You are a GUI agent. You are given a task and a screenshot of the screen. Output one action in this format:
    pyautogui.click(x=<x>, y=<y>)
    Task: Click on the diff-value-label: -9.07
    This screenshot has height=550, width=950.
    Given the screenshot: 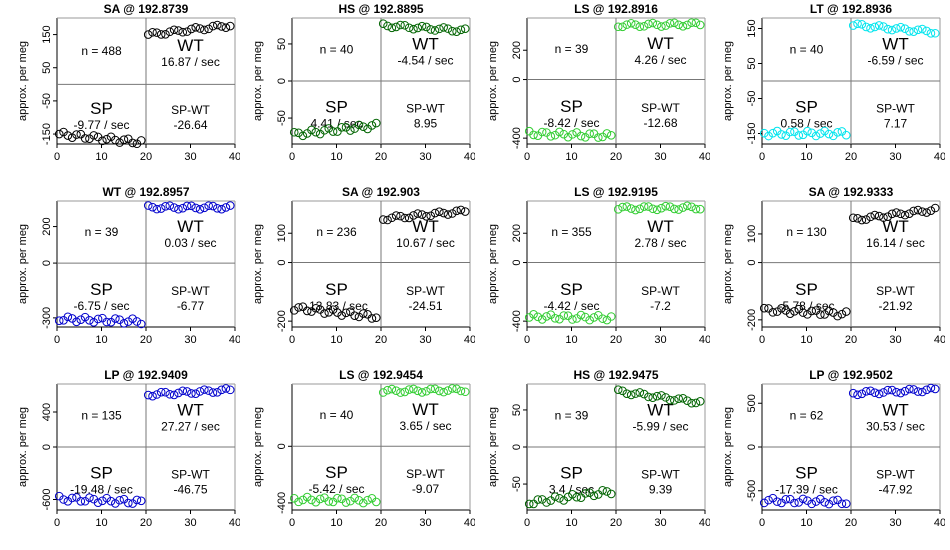 What is the action you would take?
    pyautogui.click(x=426, y=489)
    